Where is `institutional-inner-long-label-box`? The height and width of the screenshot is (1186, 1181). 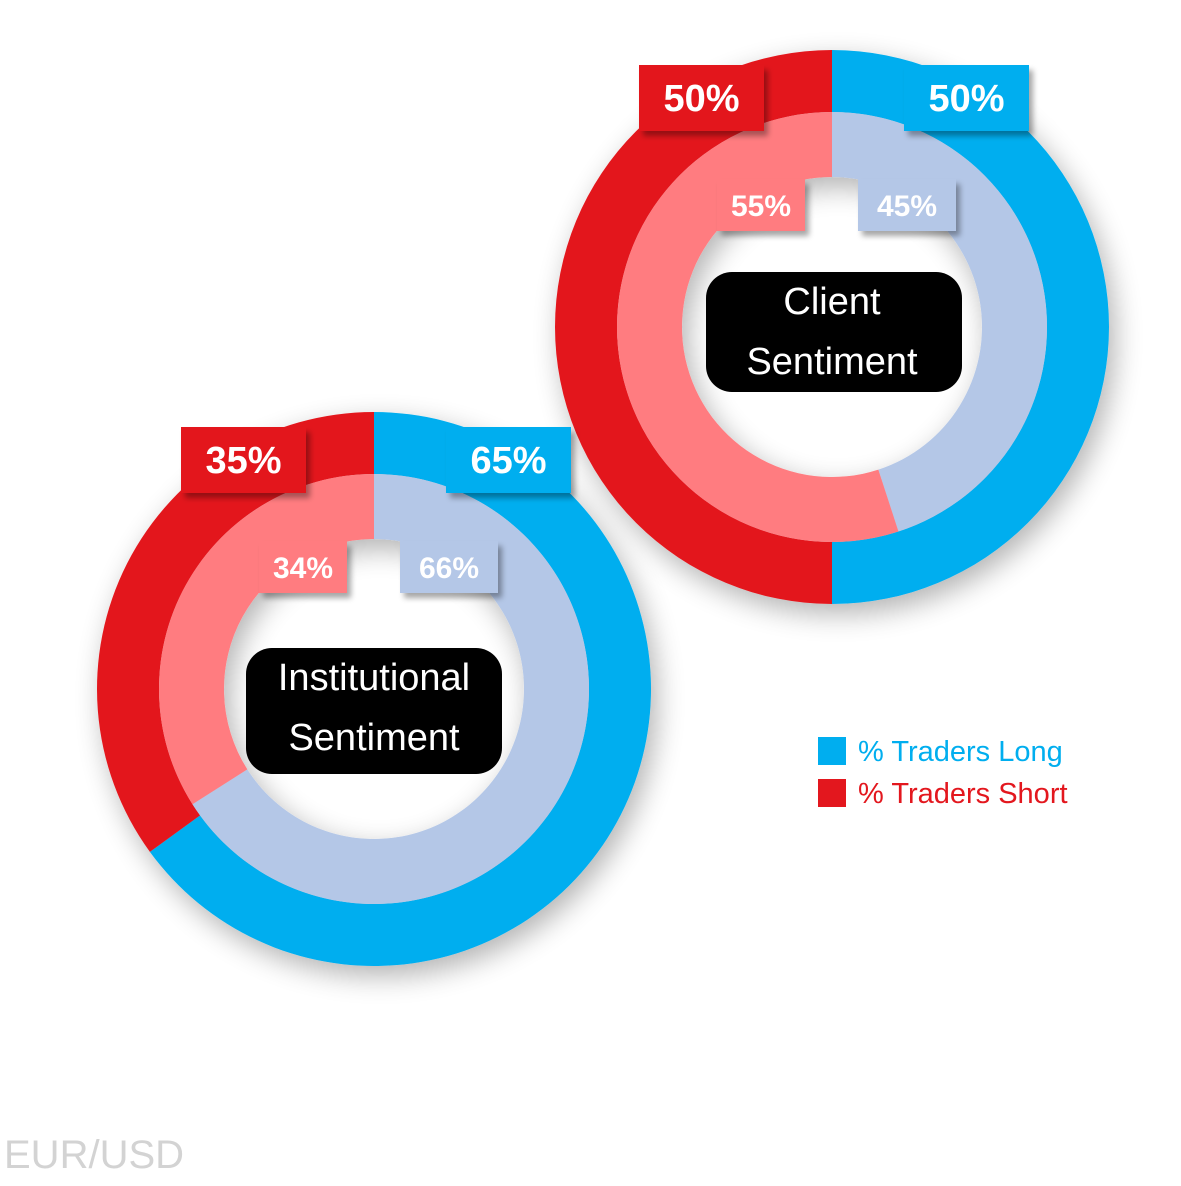
institutional-inner-long-label-box is located at coordinates (449, 567).